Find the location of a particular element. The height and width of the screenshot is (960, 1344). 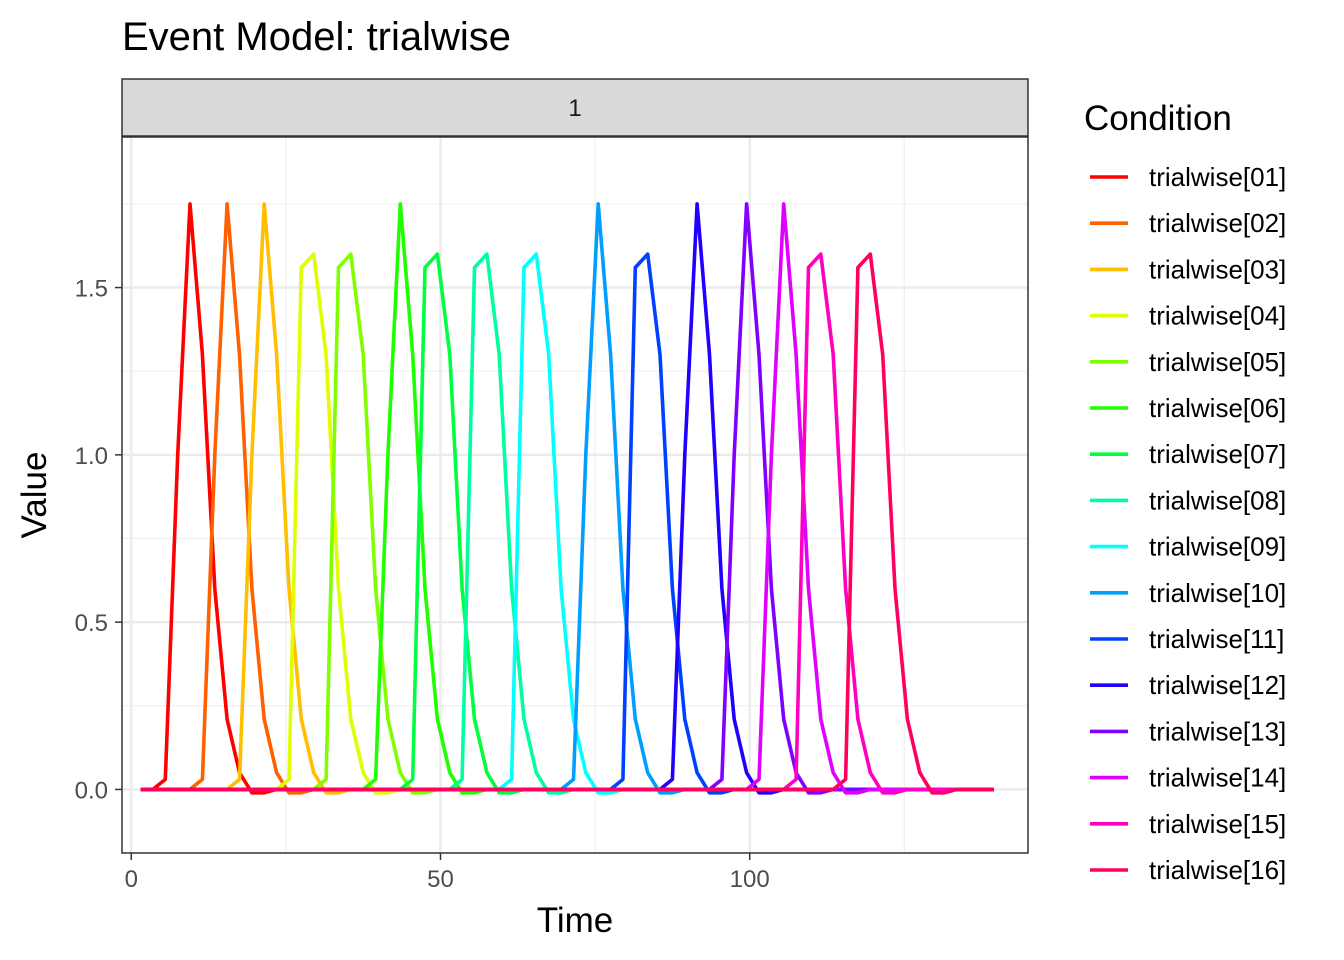

legend-label: trialwise[08] is located at coordinates (1217, 500).